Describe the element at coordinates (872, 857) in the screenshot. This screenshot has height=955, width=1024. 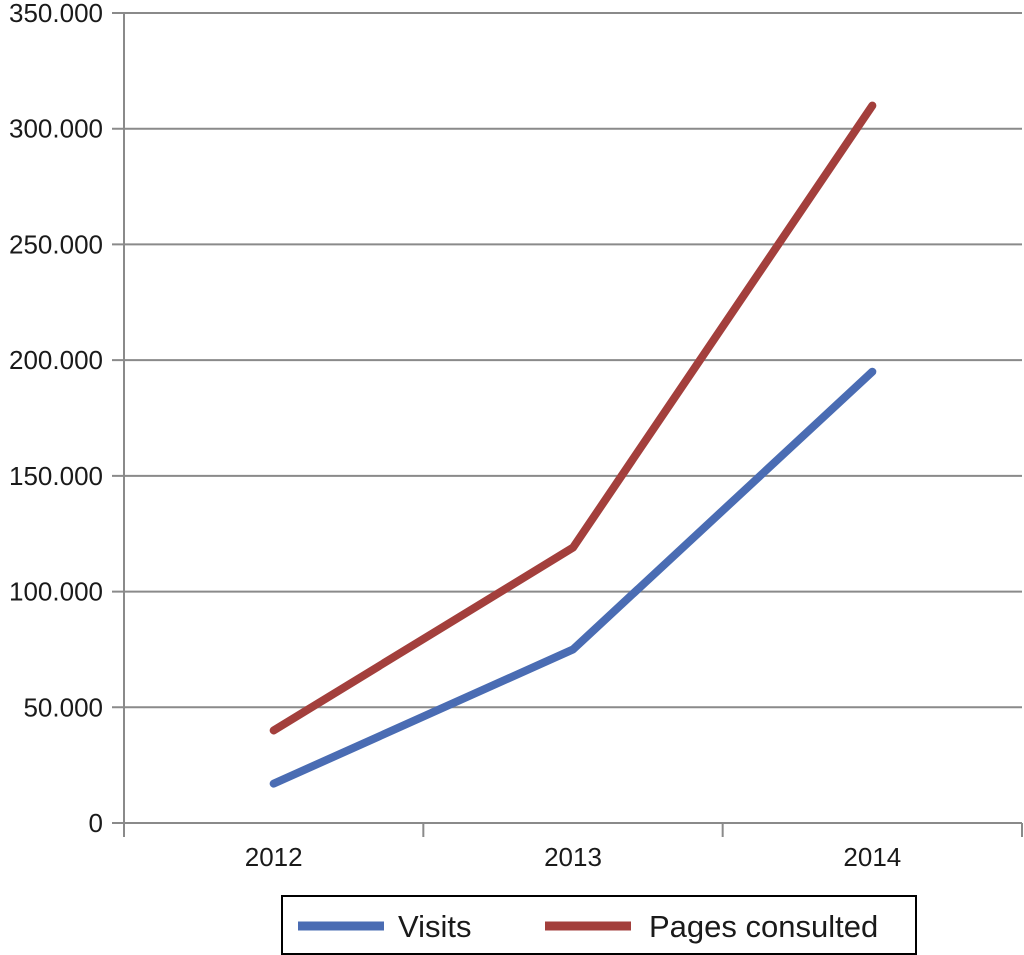
I see `x-tick-label: 2014` at that location.